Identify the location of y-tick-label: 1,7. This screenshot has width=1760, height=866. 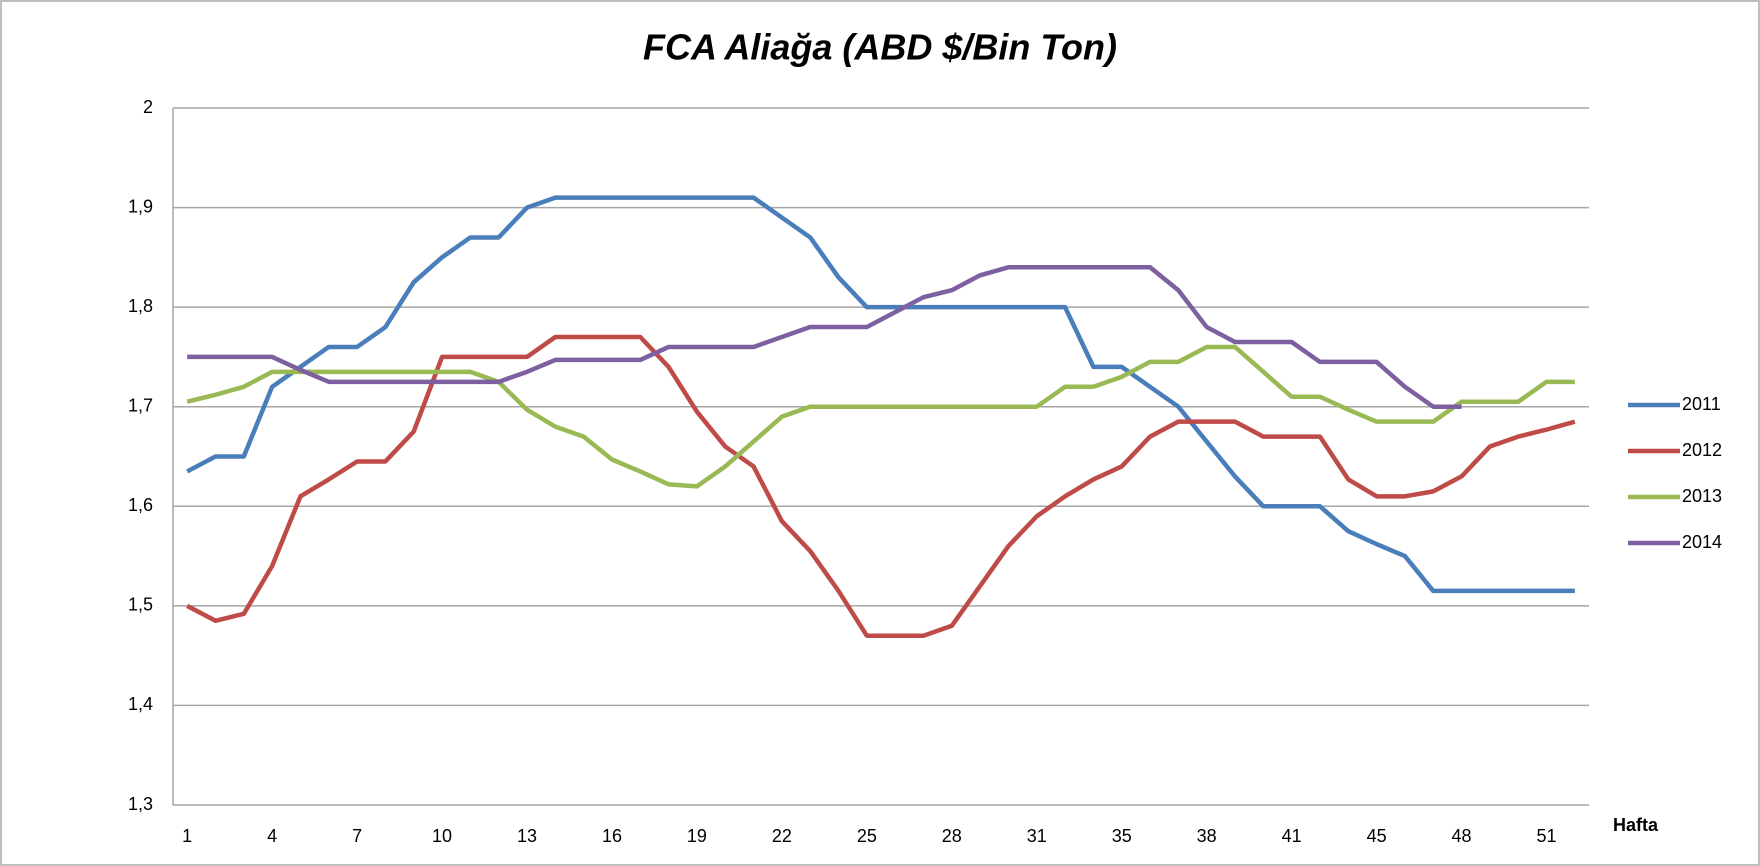
(140, 405).